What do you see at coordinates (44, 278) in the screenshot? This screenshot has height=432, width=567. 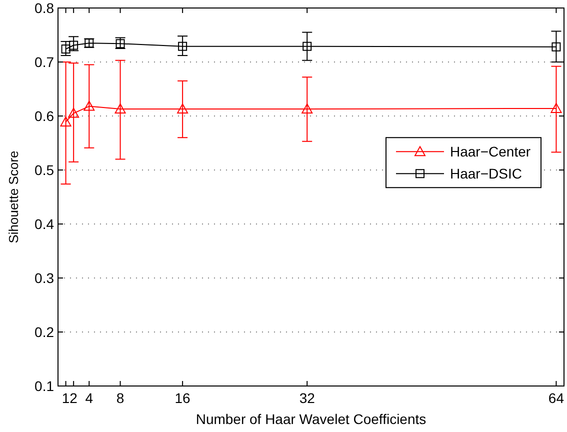 I see `y-tick-label: 0.3` at bounding box center [44, 278].